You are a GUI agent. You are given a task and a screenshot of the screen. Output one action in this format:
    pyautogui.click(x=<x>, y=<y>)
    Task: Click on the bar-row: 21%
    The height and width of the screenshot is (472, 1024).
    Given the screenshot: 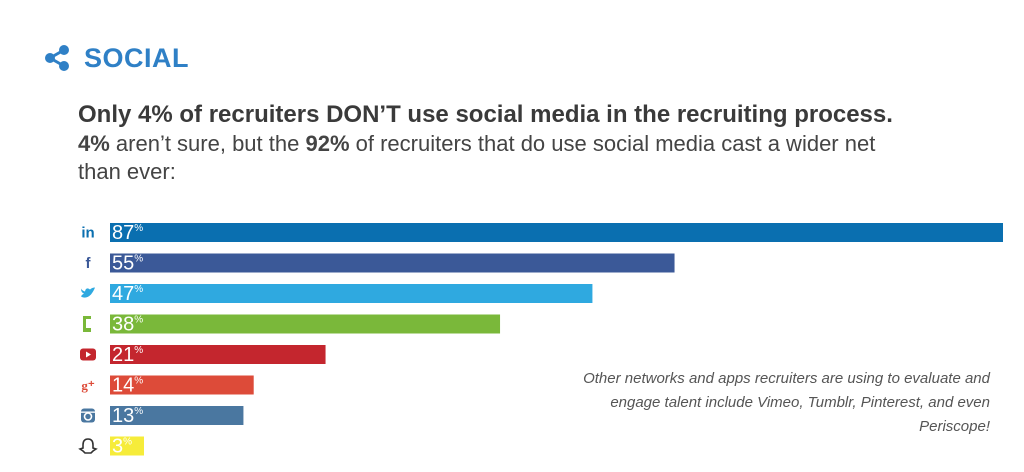 What is the action you would take?
    pyautogui.click(x=203, y=355)
    